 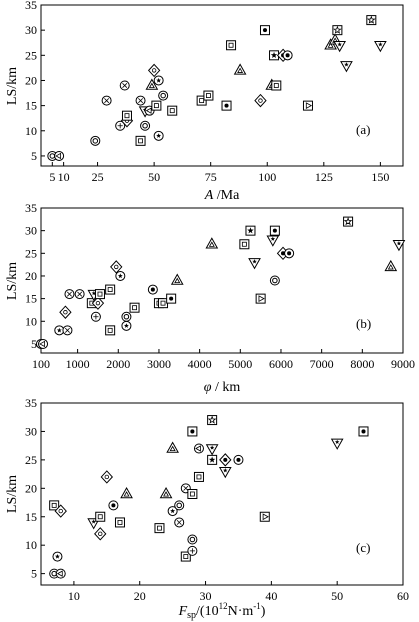 What do you see at coordinates (322, 364) in the screenshot?
I see `x-tick-label: 7000` at bounding box center [322, 364].